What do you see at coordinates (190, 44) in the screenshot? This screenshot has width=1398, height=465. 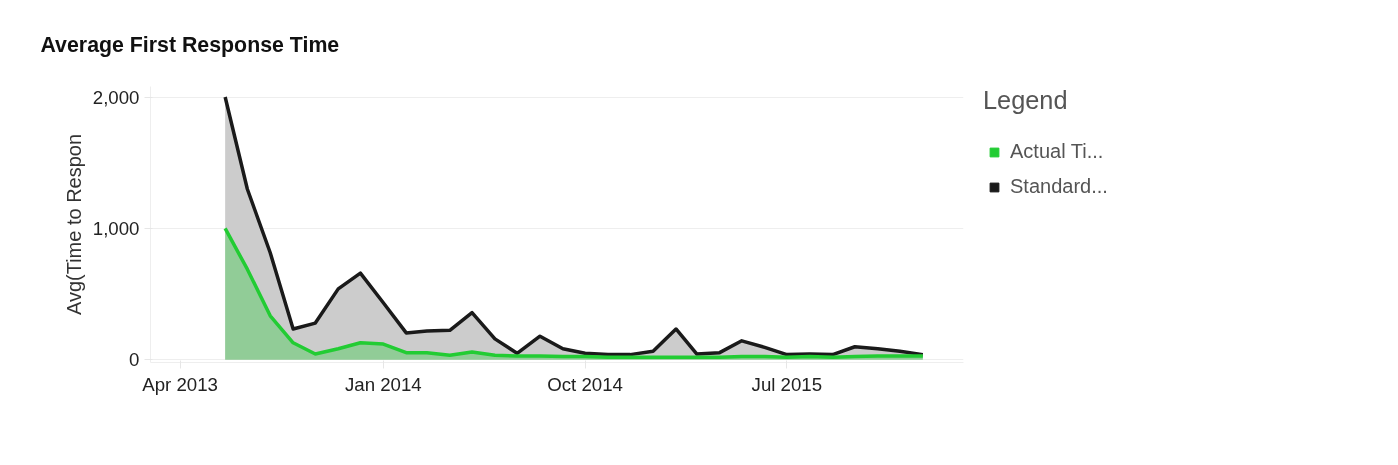 I see `chart-title: Average First Response Time` at bounding box center [190, 44].